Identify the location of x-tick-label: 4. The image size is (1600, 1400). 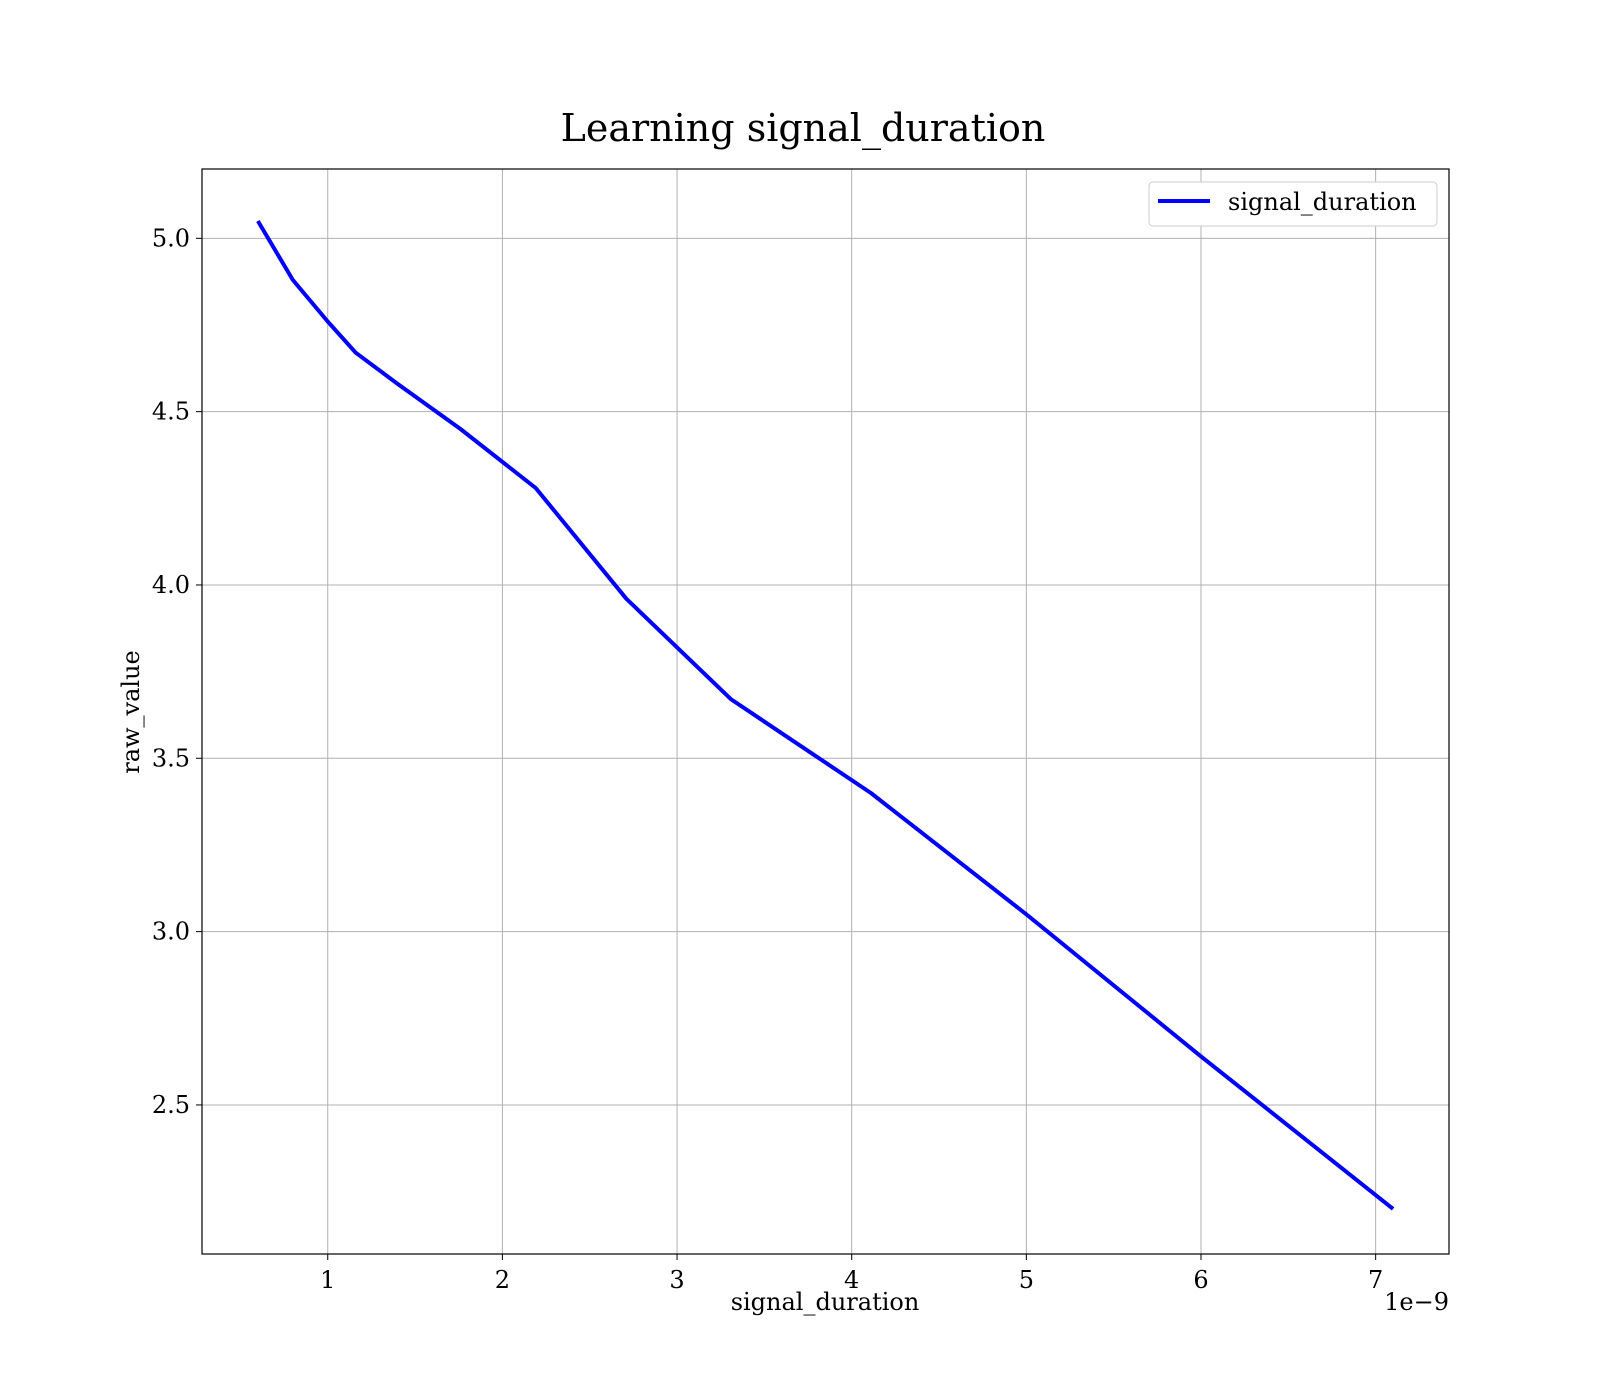
(851, 1280).